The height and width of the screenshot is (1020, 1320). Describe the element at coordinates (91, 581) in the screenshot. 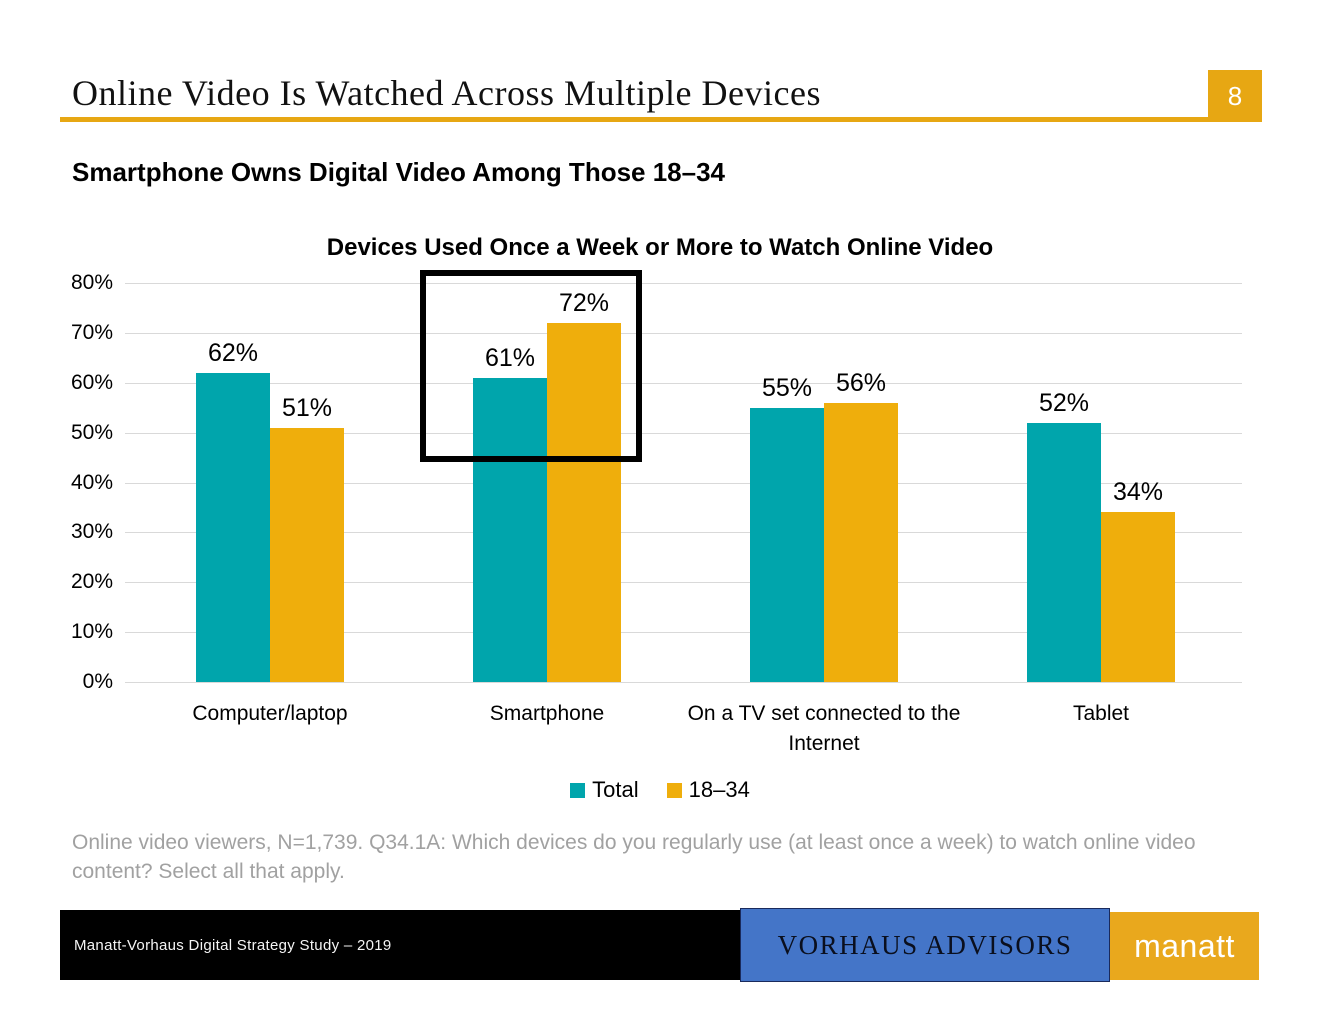

I see `y-axis-tick-label: 20%` at that location.